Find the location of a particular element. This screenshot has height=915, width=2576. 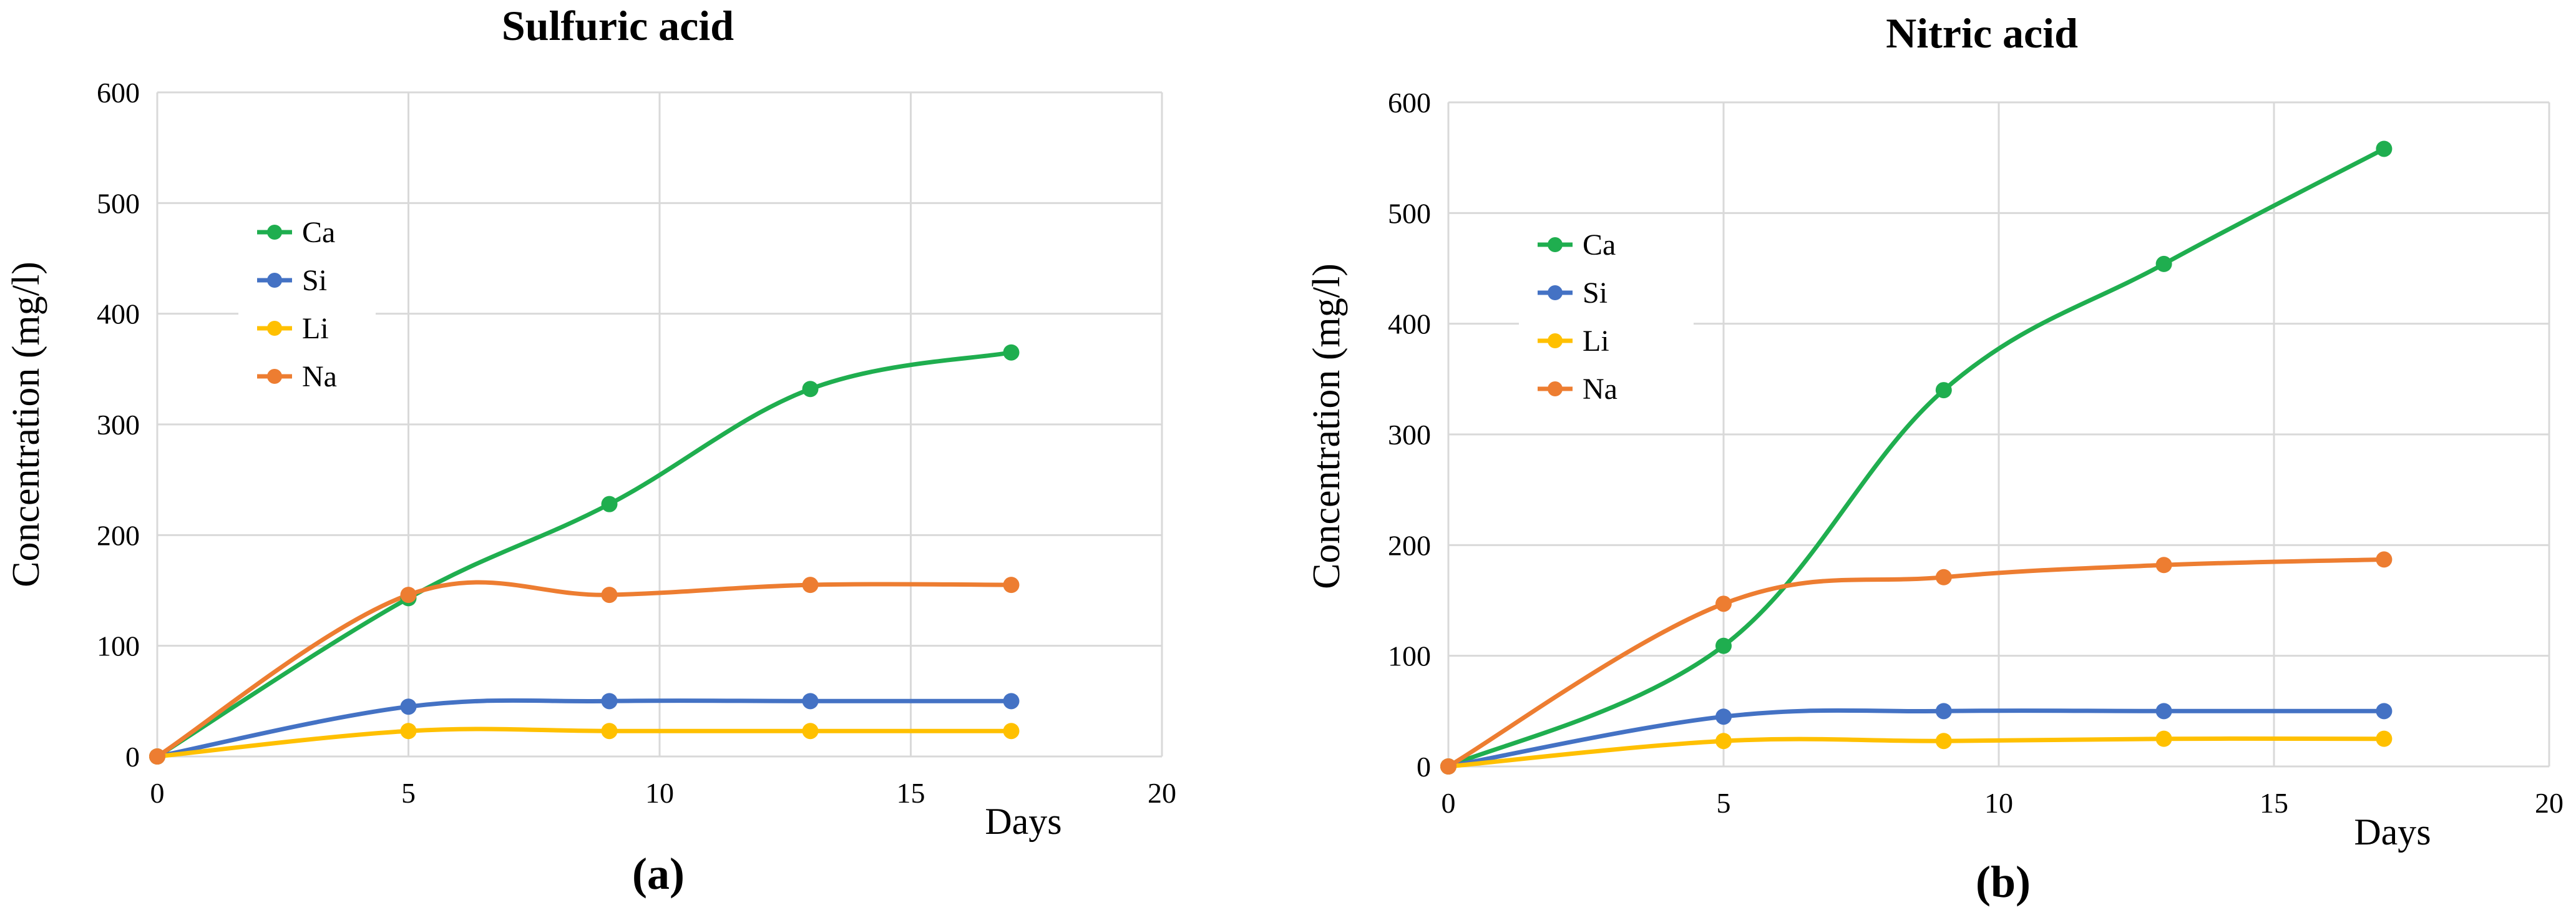

series-line-ca is located at coordinates (584, 554).